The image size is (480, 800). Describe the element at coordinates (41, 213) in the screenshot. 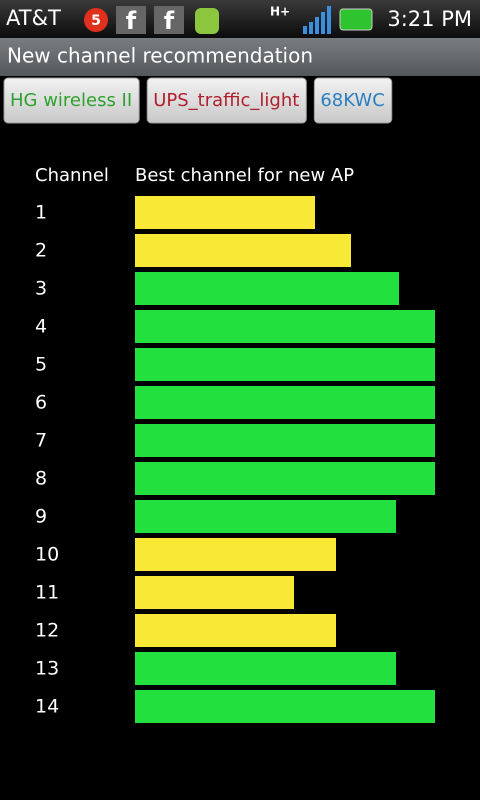

I see `channel-label: 1` at that location.